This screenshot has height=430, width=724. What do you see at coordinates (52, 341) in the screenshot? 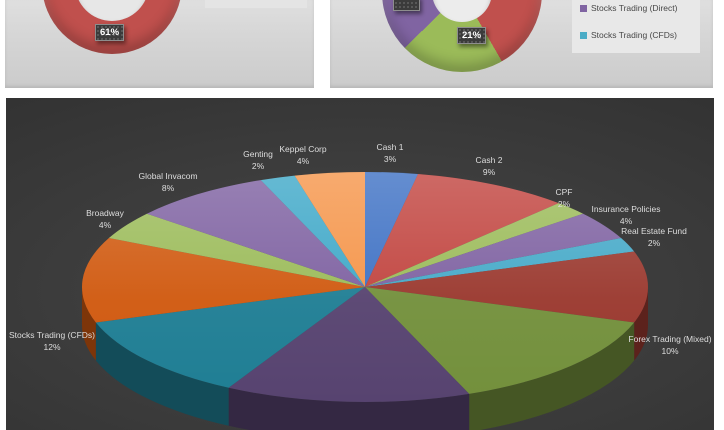
I see `pie-category-label: Stocks Trading (CFDs) 12%` at bounding box center [52, 341].